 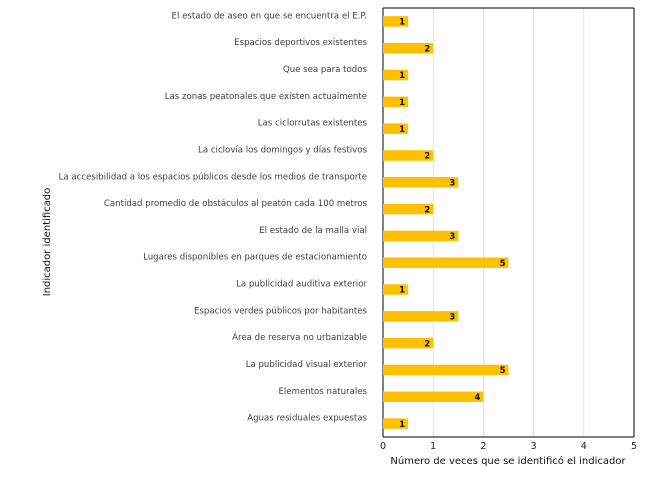 I want to click on category-label: La ciclovía los domingos y días festivos, so click(x=282, y=150).